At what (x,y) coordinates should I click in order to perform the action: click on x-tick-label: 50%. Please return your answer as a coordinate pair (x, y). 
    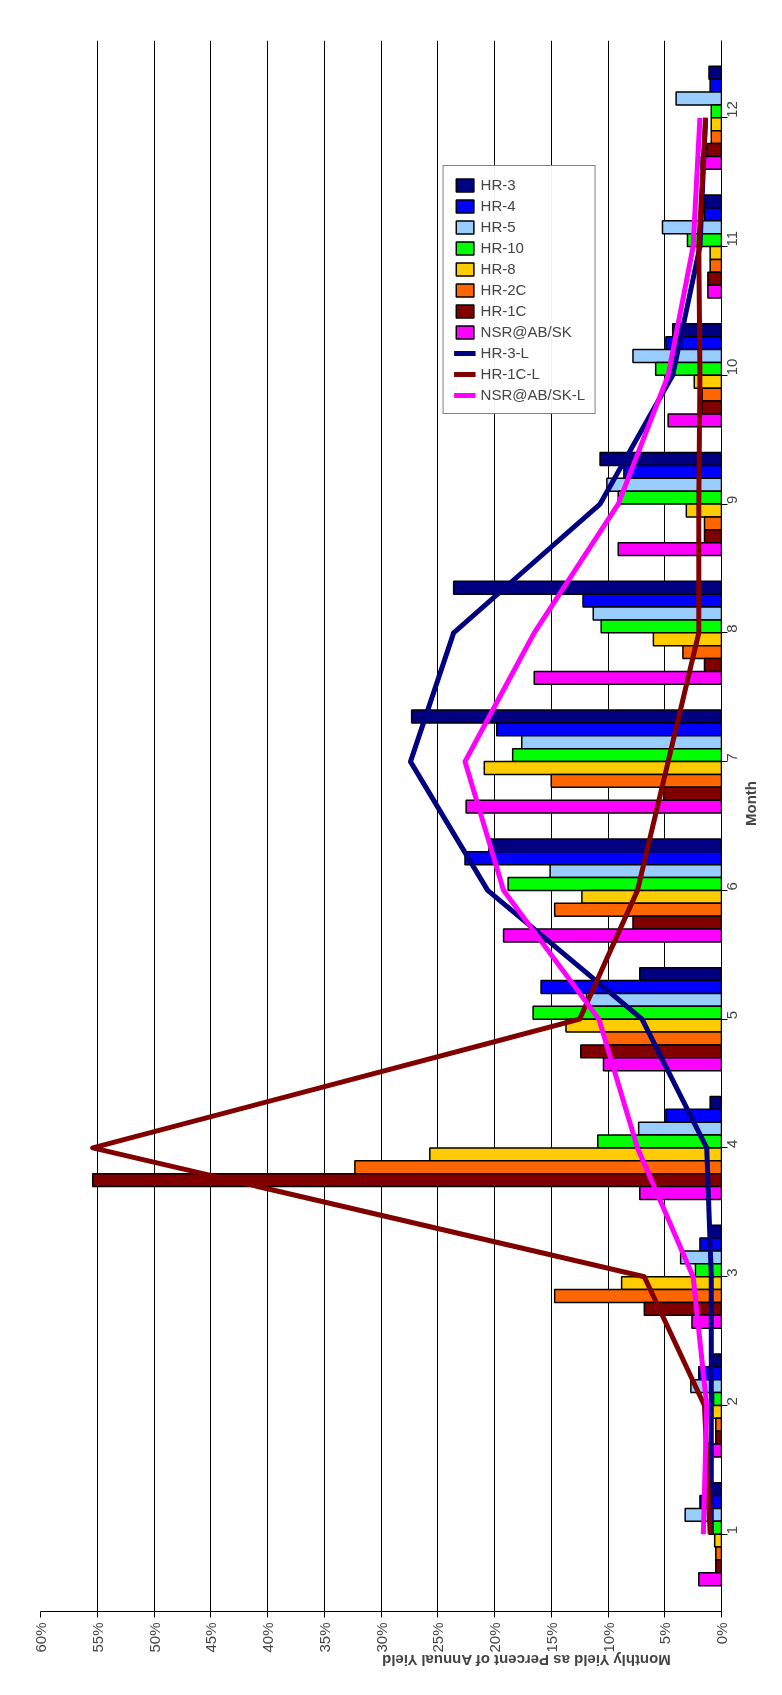
    Looking at the image, I should click on (154, 1637).